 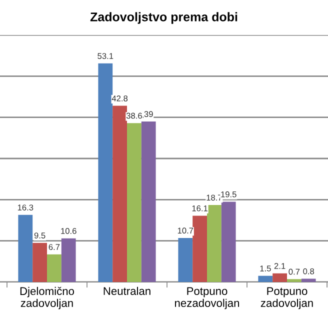 I want to click on data-label: 9.5, so click(x=40, y=235).